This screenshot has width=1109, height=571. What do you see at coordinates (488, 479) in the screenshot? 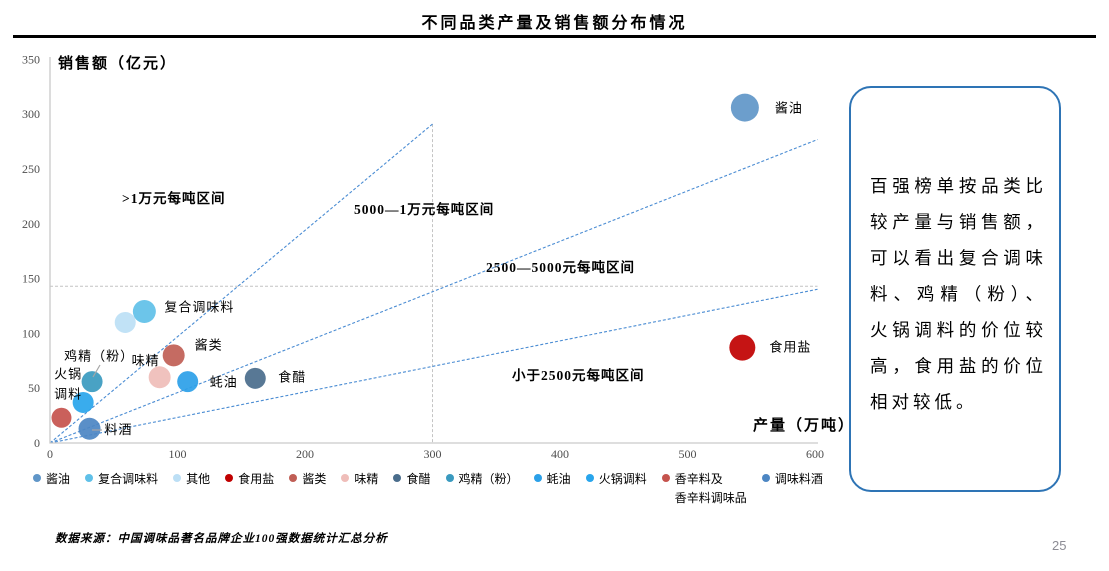
I see `legend-label: 鸡精（粉）` at bounding box center [488, 479].